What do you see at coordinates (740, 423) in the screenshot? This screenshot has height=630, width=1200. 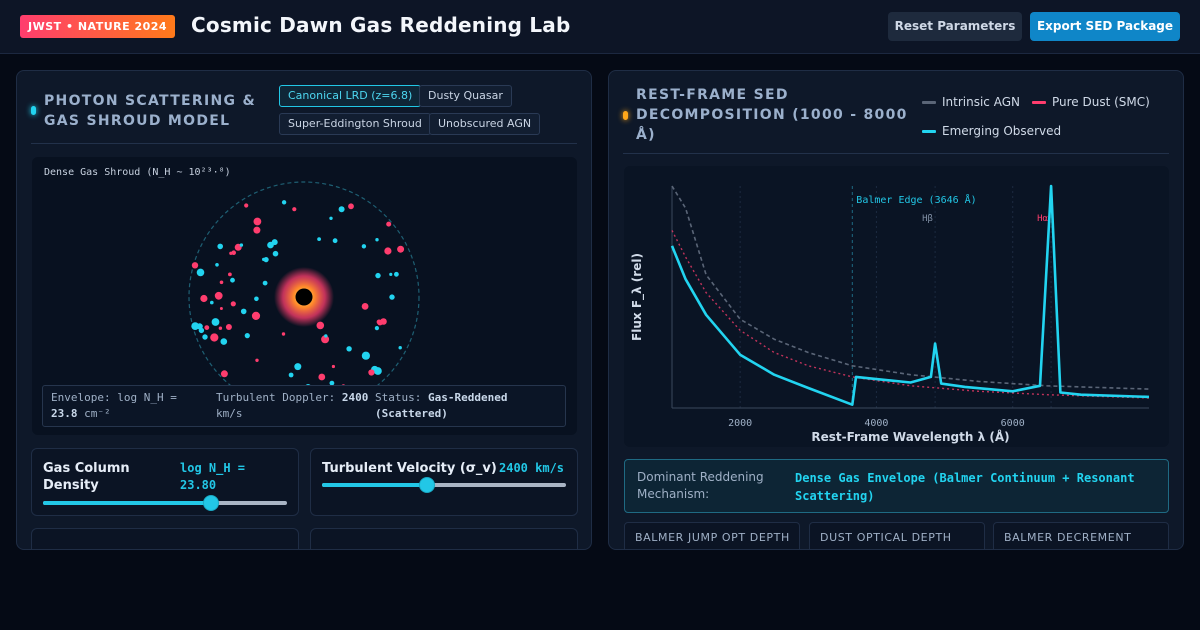 I see `x-tick-label: 2000` at bounding box center [740, 423].